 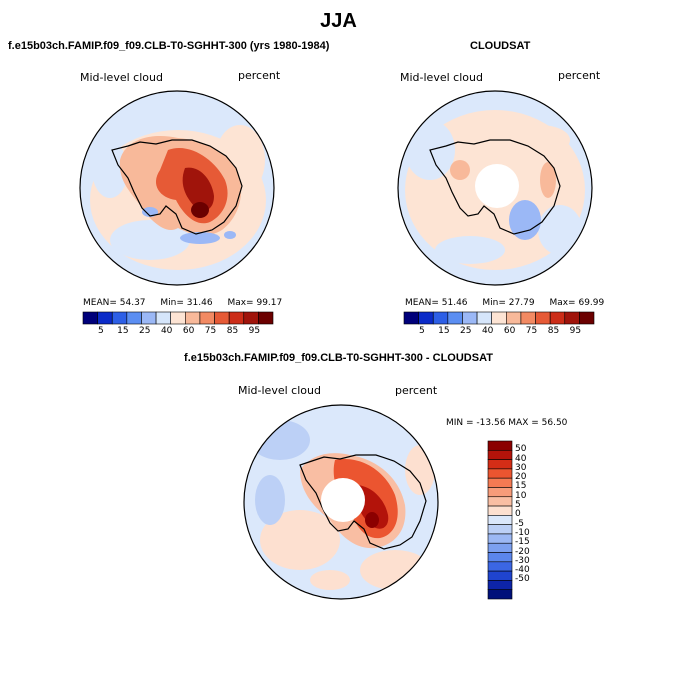 I want to click on obs-max-label: Max=, so click(x=562, y=303).